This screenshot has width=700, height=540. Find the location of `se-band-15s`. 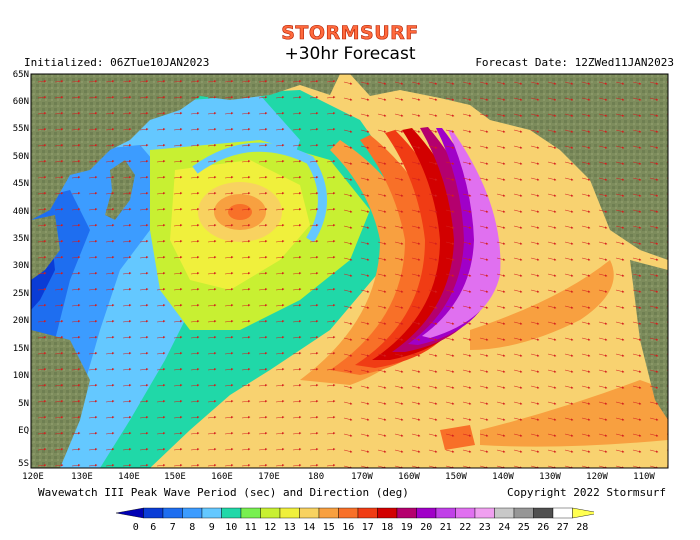

se-band-15s is located at coordinates (542, 305).